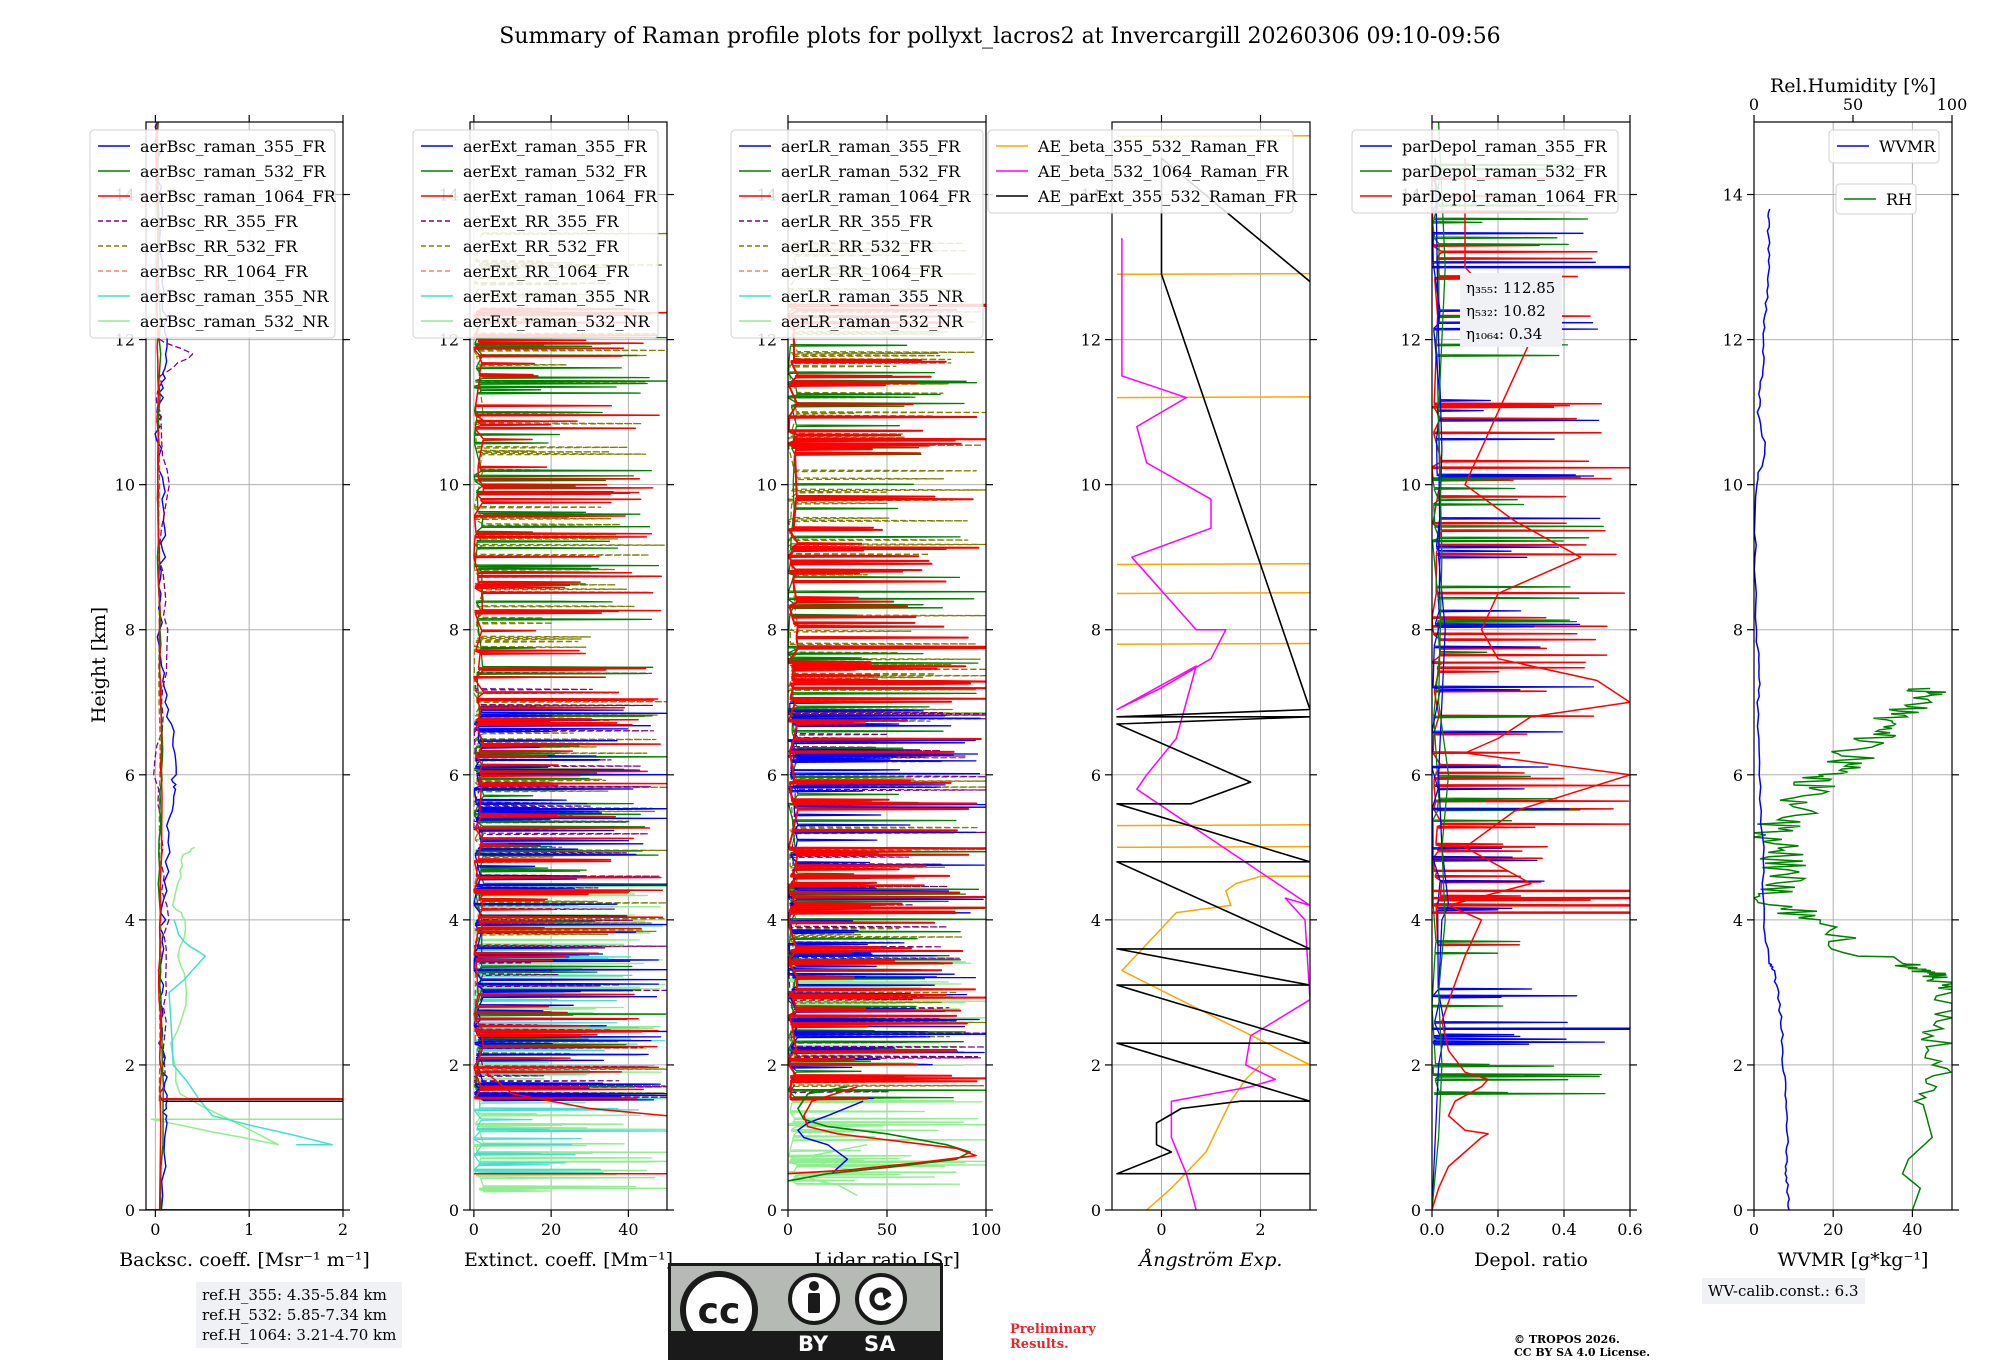 This screenshot has width=2000, height=1360. What do you see at coordinates (1213, 724) in the screenshot?
I see `series-ae_magenta` at bounding box center [1213, 724].